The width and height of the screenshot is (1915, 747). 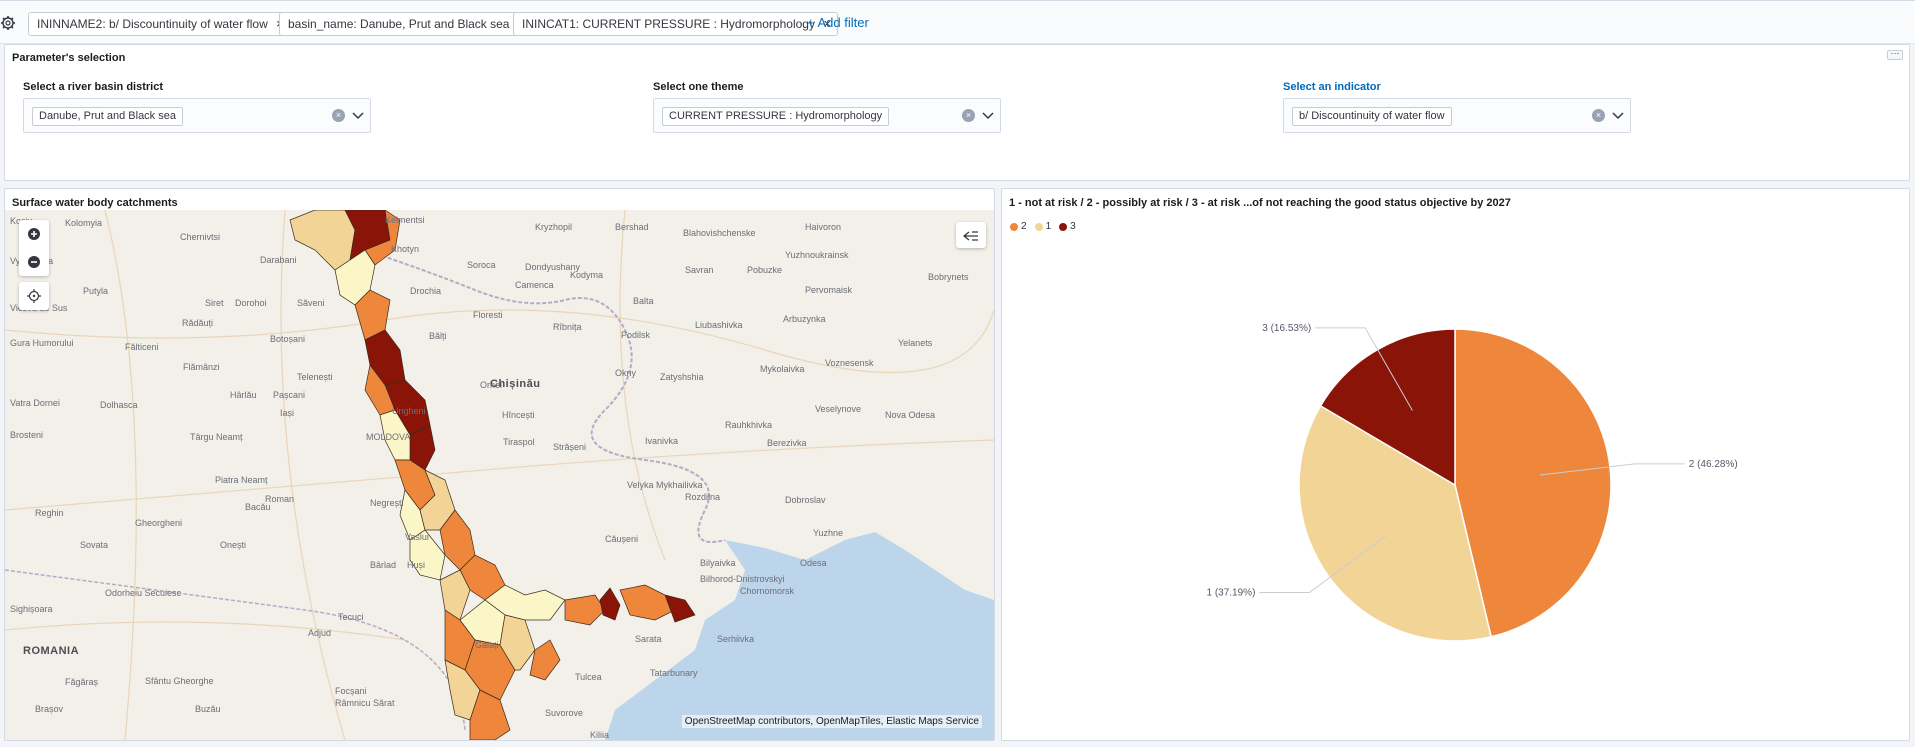 I want to click on map-place-label: Soroca, so click(x=481, y=265).